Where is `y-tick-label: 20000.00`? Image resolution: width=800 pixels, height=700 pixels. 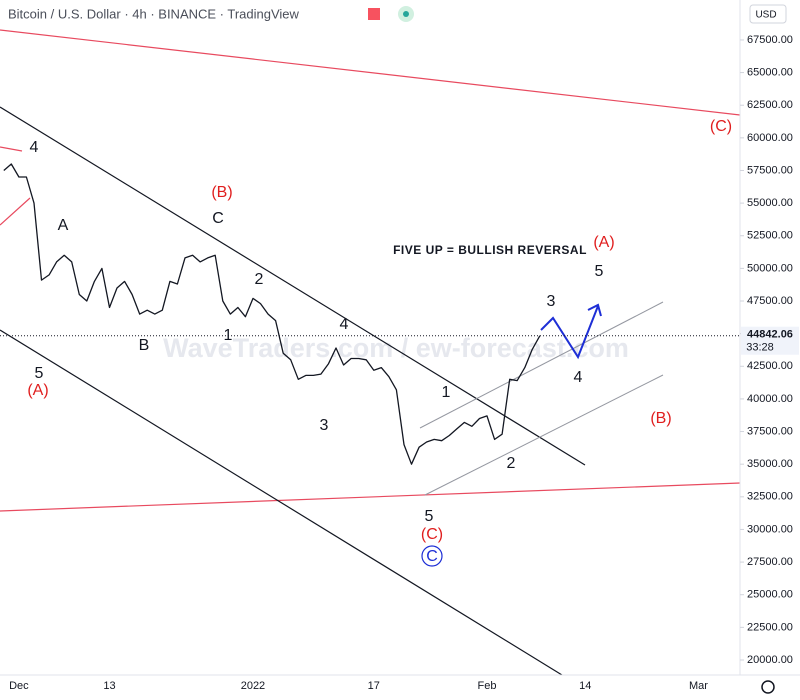
y-tick-label: 20000.00 is located at coordinates (770, 660).